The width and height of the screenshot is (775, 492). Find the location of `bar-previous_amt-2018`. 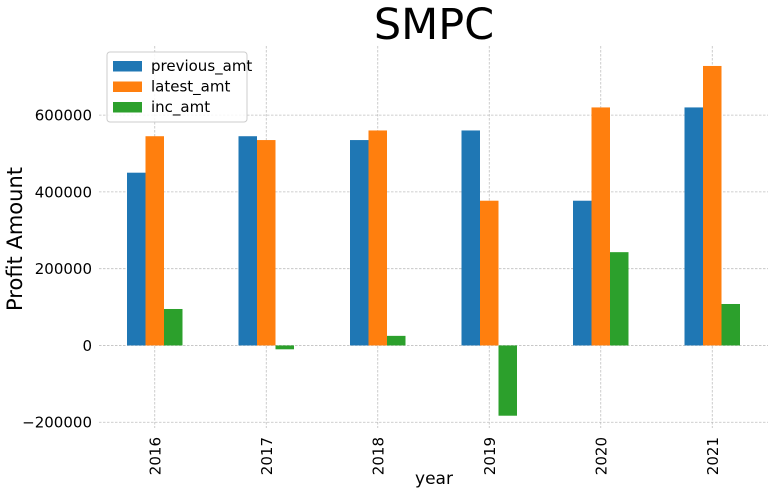

bar-previous_amt-2018 is located at coordinates (359, 243).